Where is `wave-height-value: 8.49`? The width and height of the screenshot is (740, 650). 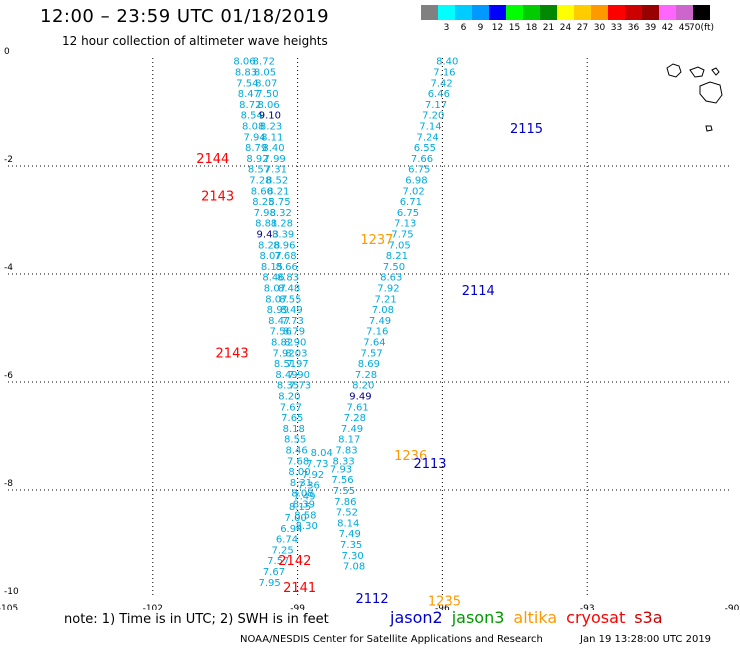 wave-height-value: 8.49 is located at coordinates (286, 375).